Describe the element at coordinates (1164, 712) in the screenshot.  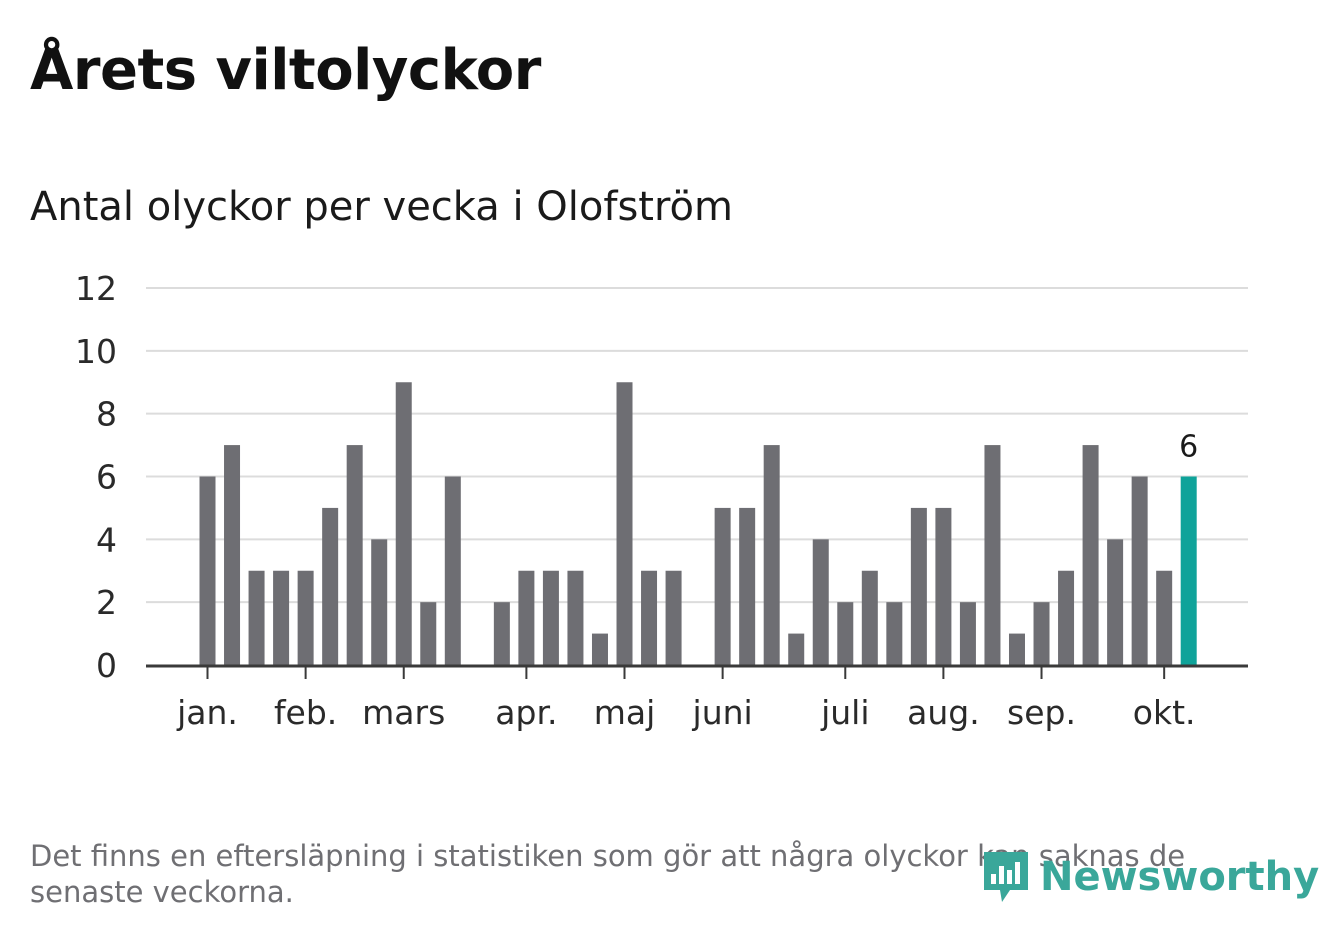
I see `x-tick-label: okt.` at that location.